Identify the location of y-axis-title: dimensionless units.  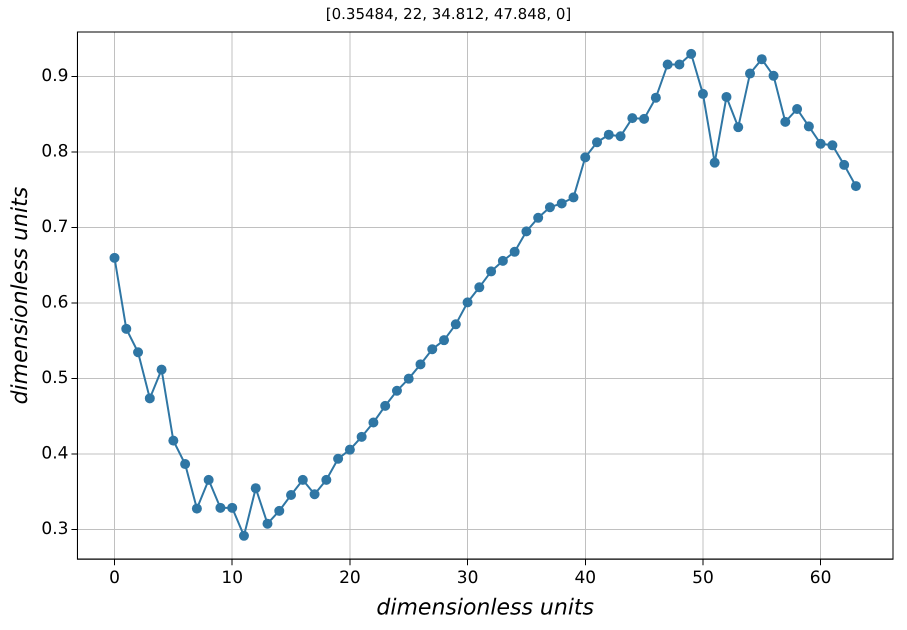
(20, 295).